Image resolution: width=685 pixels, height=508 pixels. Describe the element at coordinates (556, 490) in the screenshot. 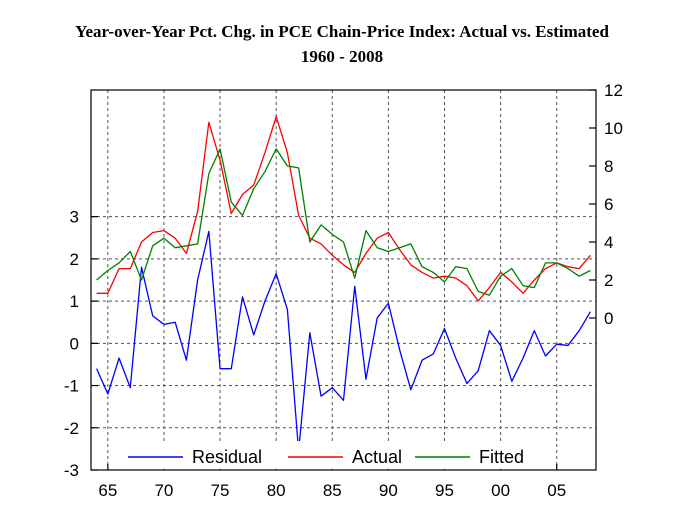

I see `x-tick-label: 05` at that location.